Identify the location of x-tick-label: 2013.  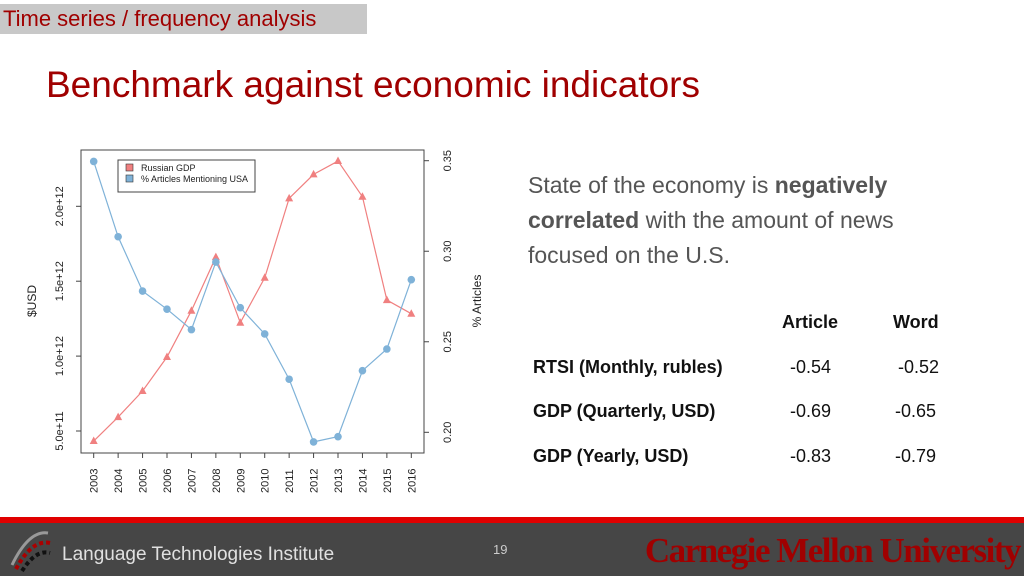
(339, 481).